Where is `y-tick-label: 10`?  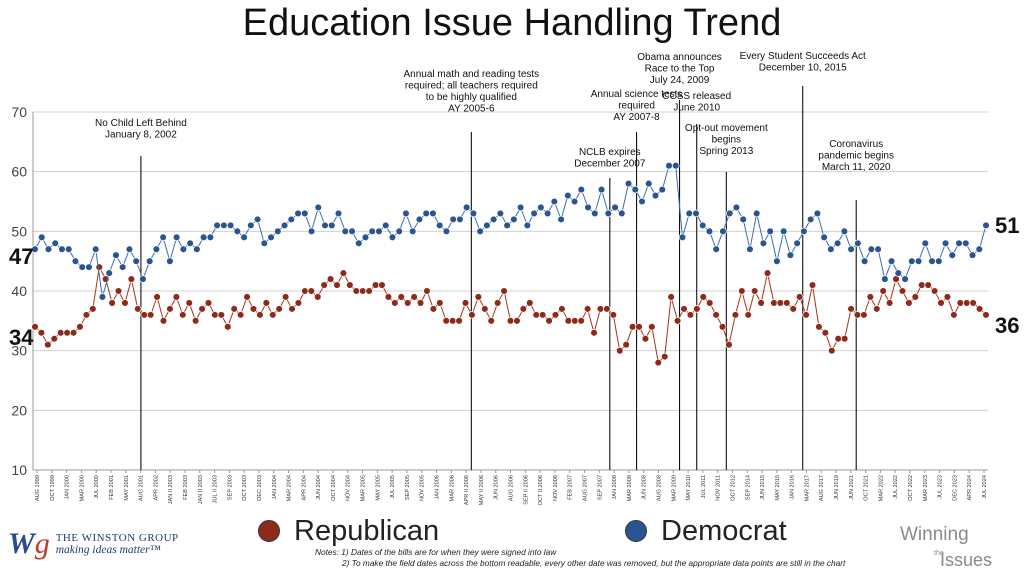
y-tick-label: 10 is located at coordinates (19, 470).